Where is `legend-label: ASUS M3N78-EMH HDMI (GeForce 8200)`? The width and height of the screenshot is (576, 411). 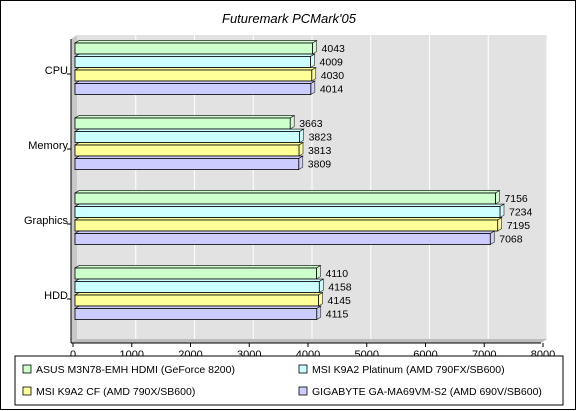
legend-label: ASUS M3N78-EMH HDMI (GeForce 8200) is located at coordinates (135, 370).